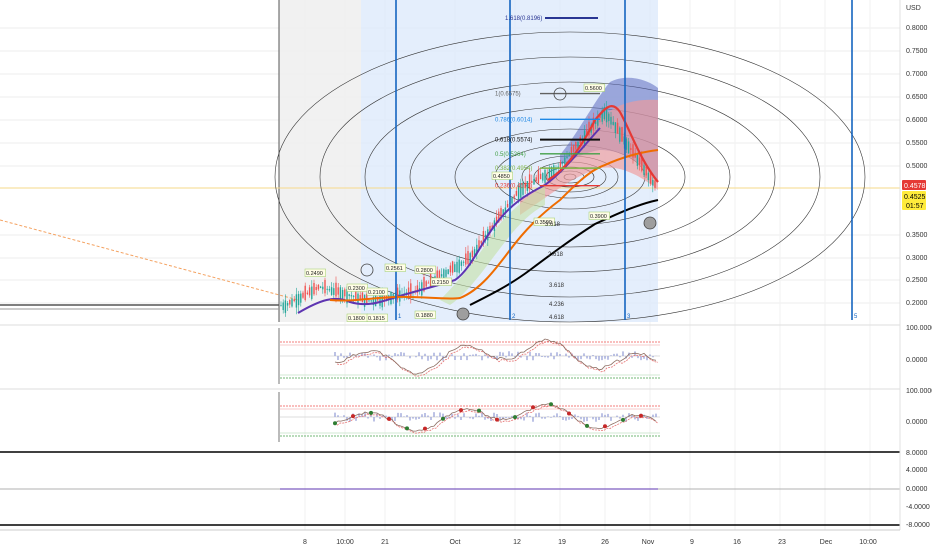 The height and width of the screenshot is (550, 932). I want to click on price-tick-label: 0.5000, so click(917, 166).